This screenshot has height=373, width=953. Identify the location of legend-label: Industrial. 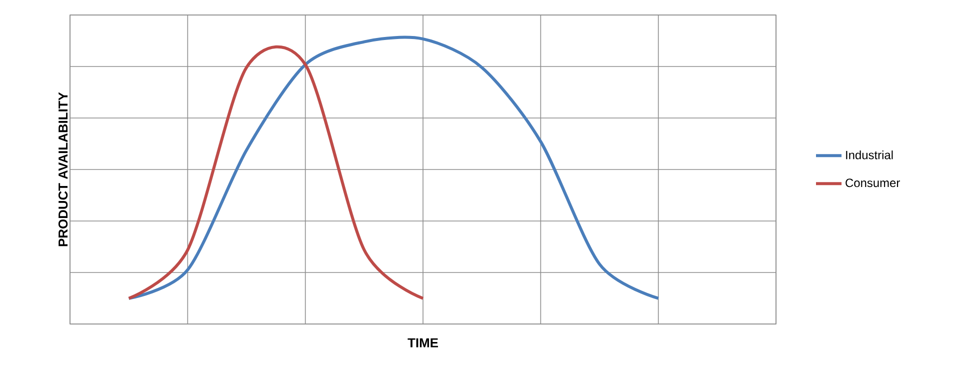
(869, 155).